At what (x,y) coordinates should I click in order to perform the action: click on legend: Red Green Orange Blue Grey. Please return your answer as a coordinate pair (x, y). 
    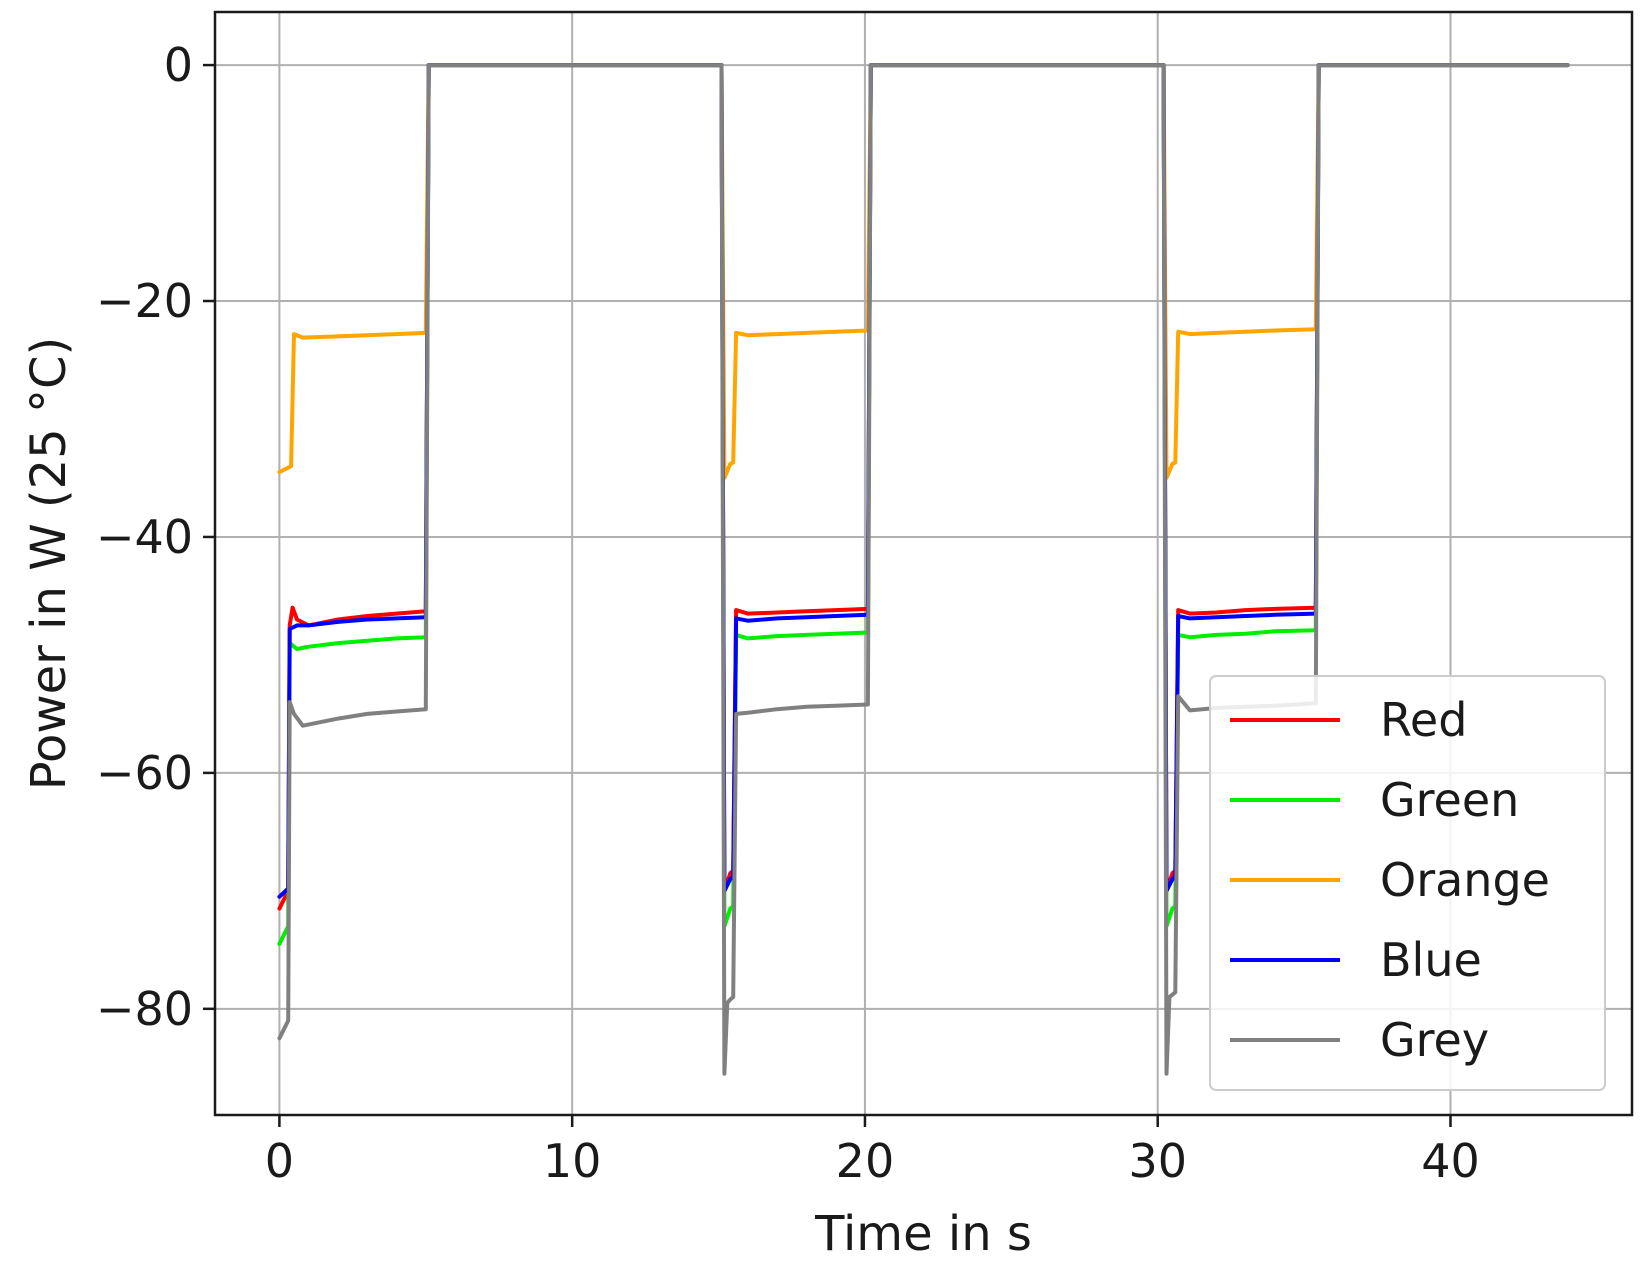
    Looking at the image, I should click on (1407, 883).